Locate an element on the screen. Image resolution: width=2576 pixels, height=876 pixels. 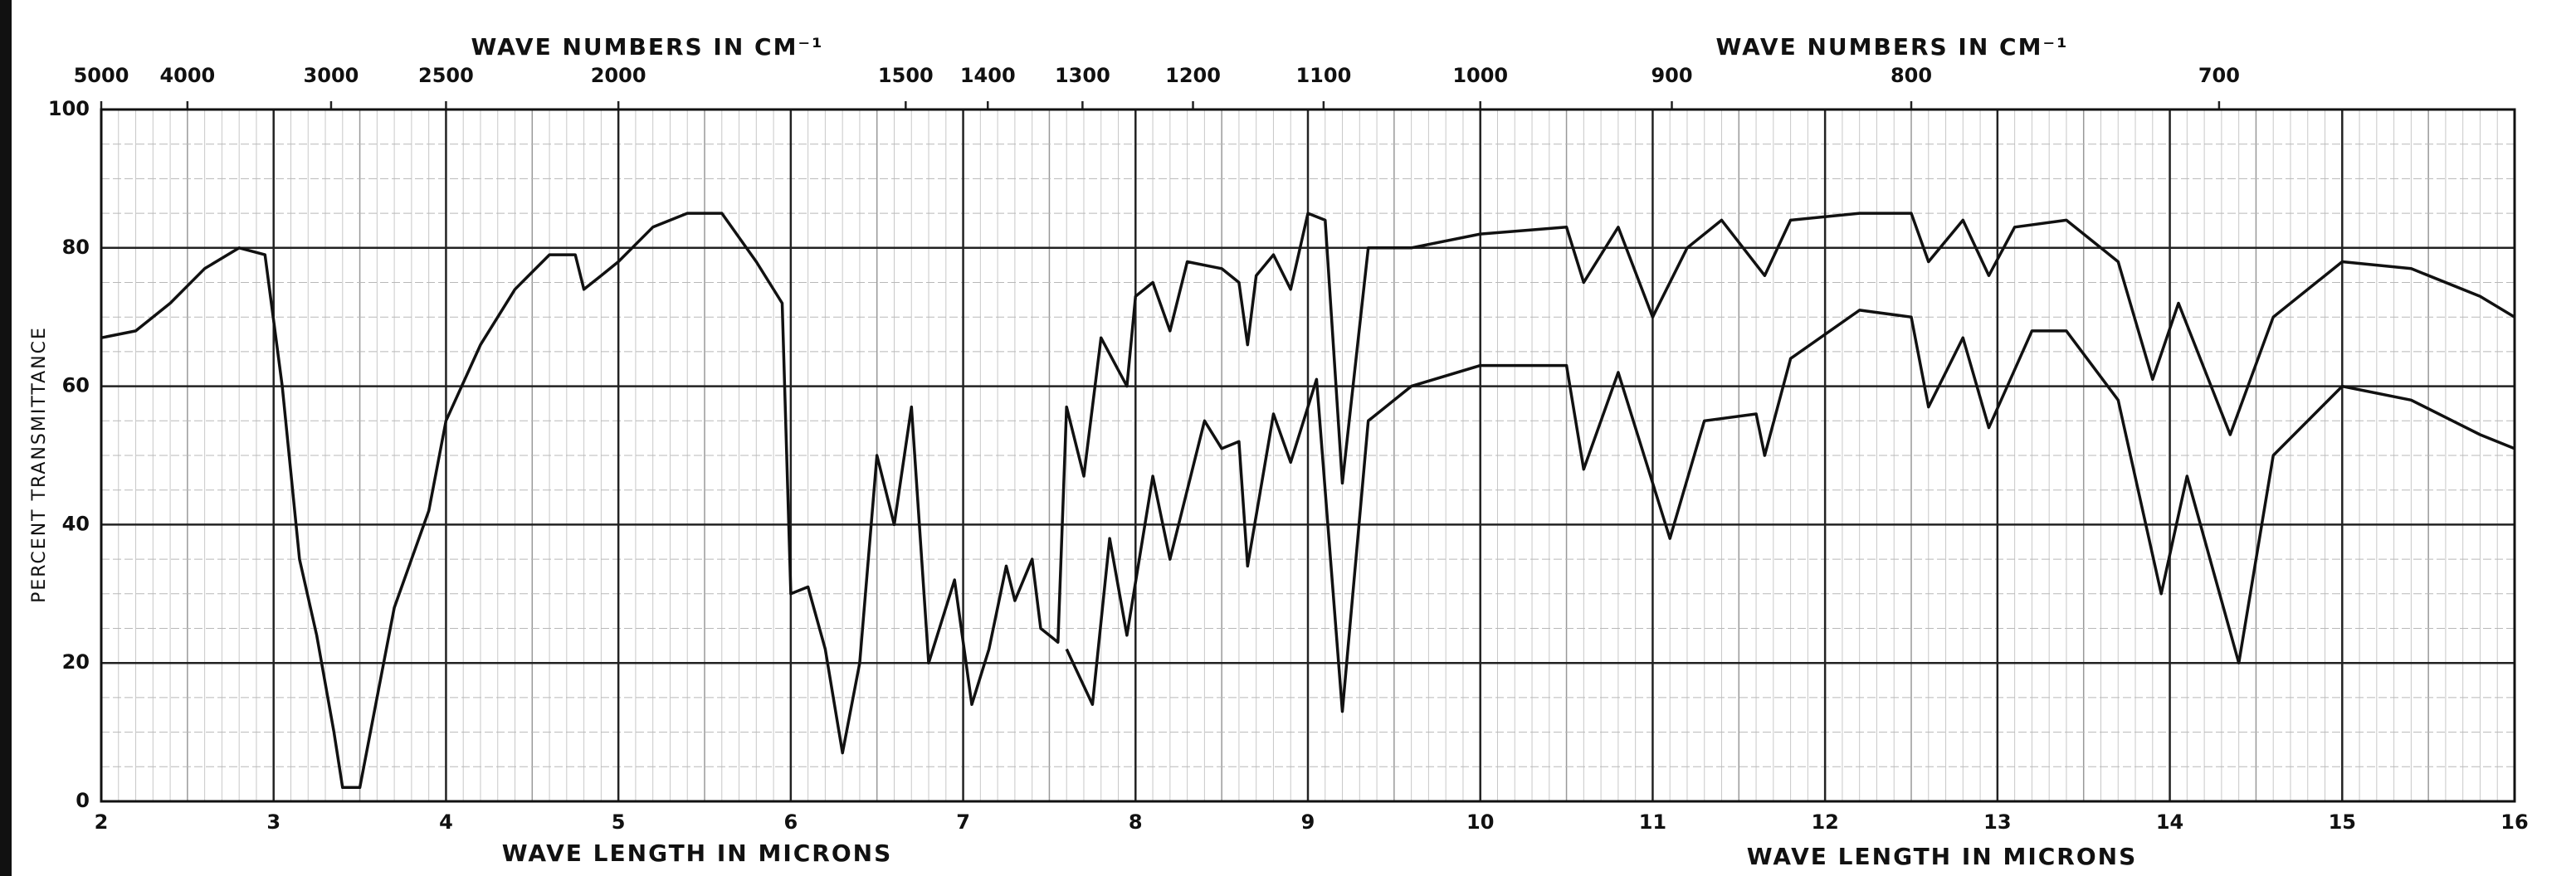
y-axis-label: PERCENT TRANSMITTANCE is located at coordinates (40, 464).